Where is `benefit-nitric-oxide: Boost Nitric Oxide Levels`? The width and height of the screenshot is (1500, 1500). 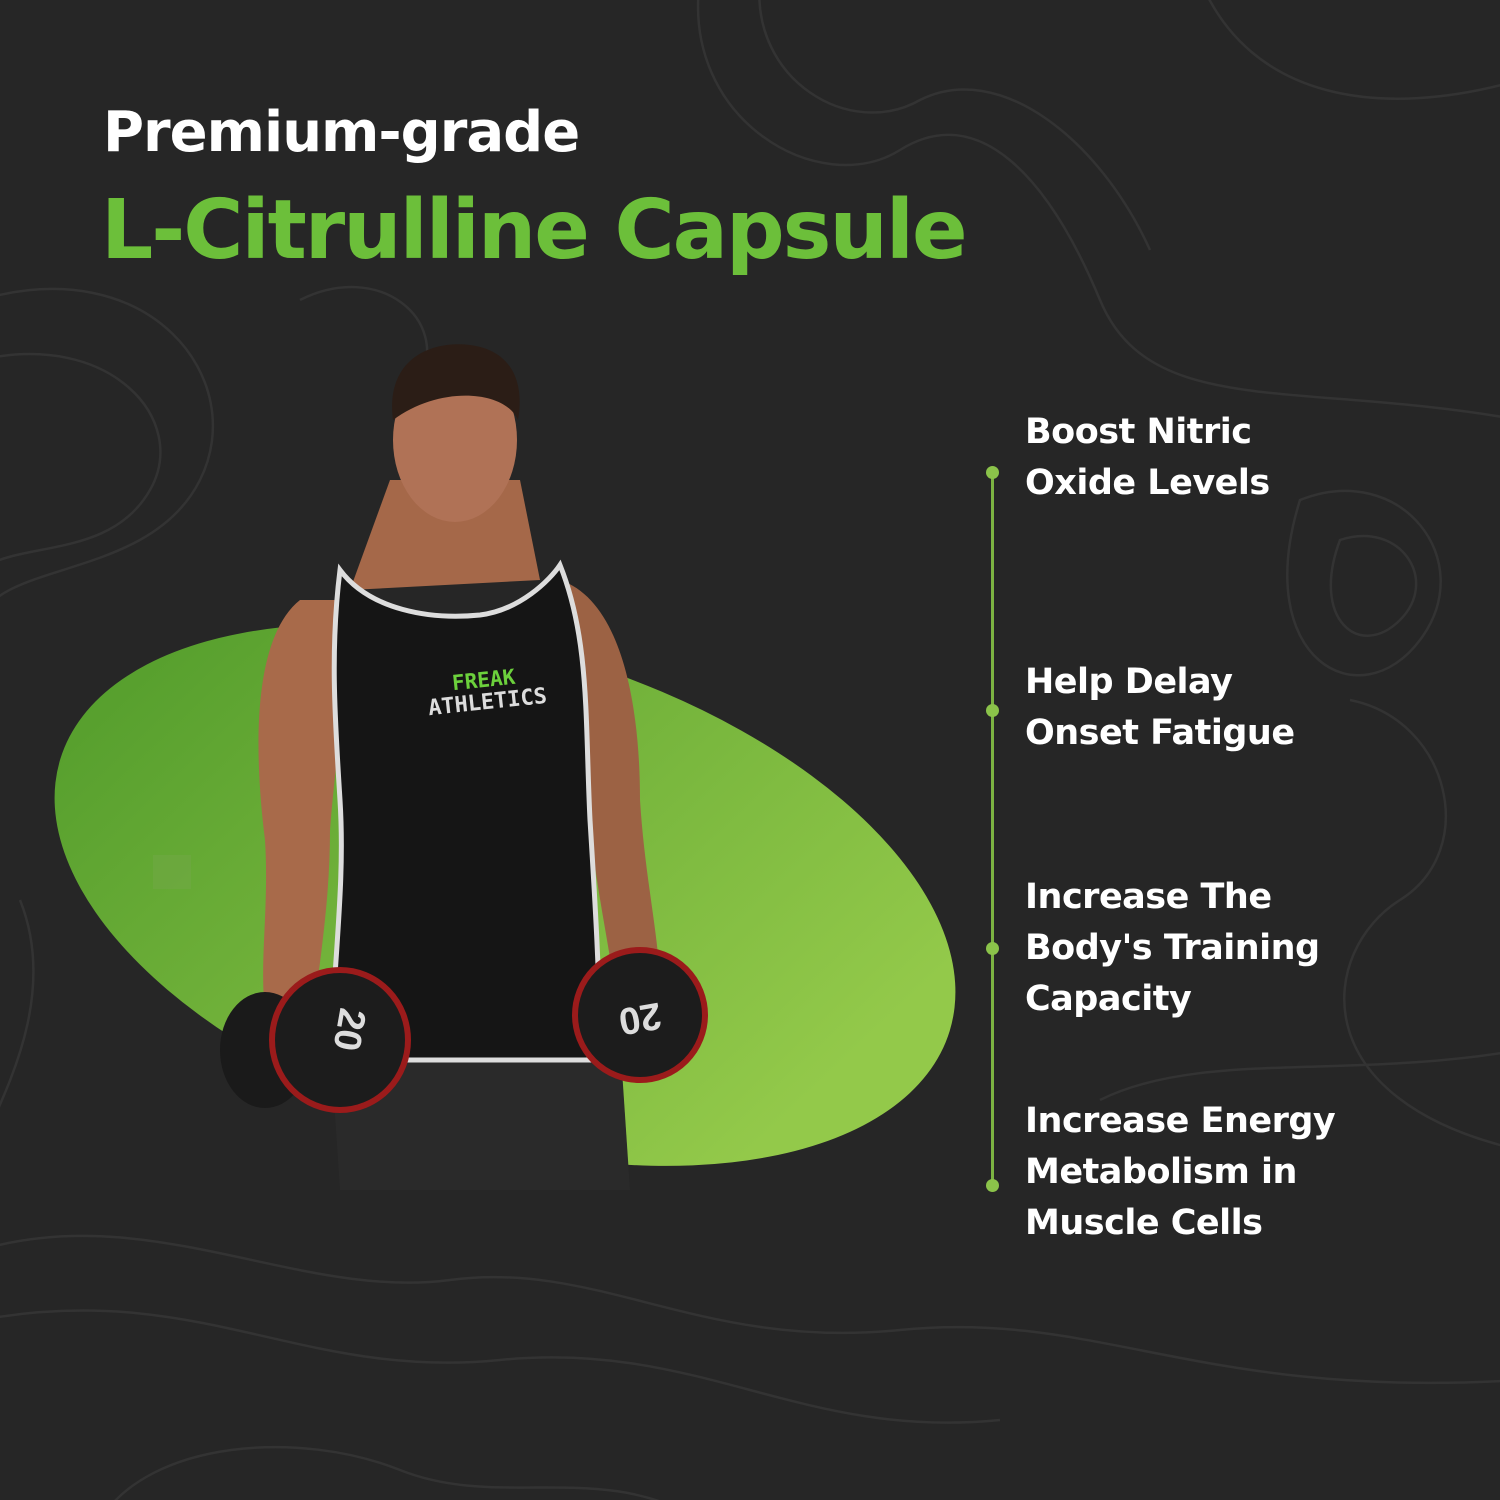 benefit-nitric-oxide: Boost Nitric Oxide Levels is located at coordinates (1235, 458).